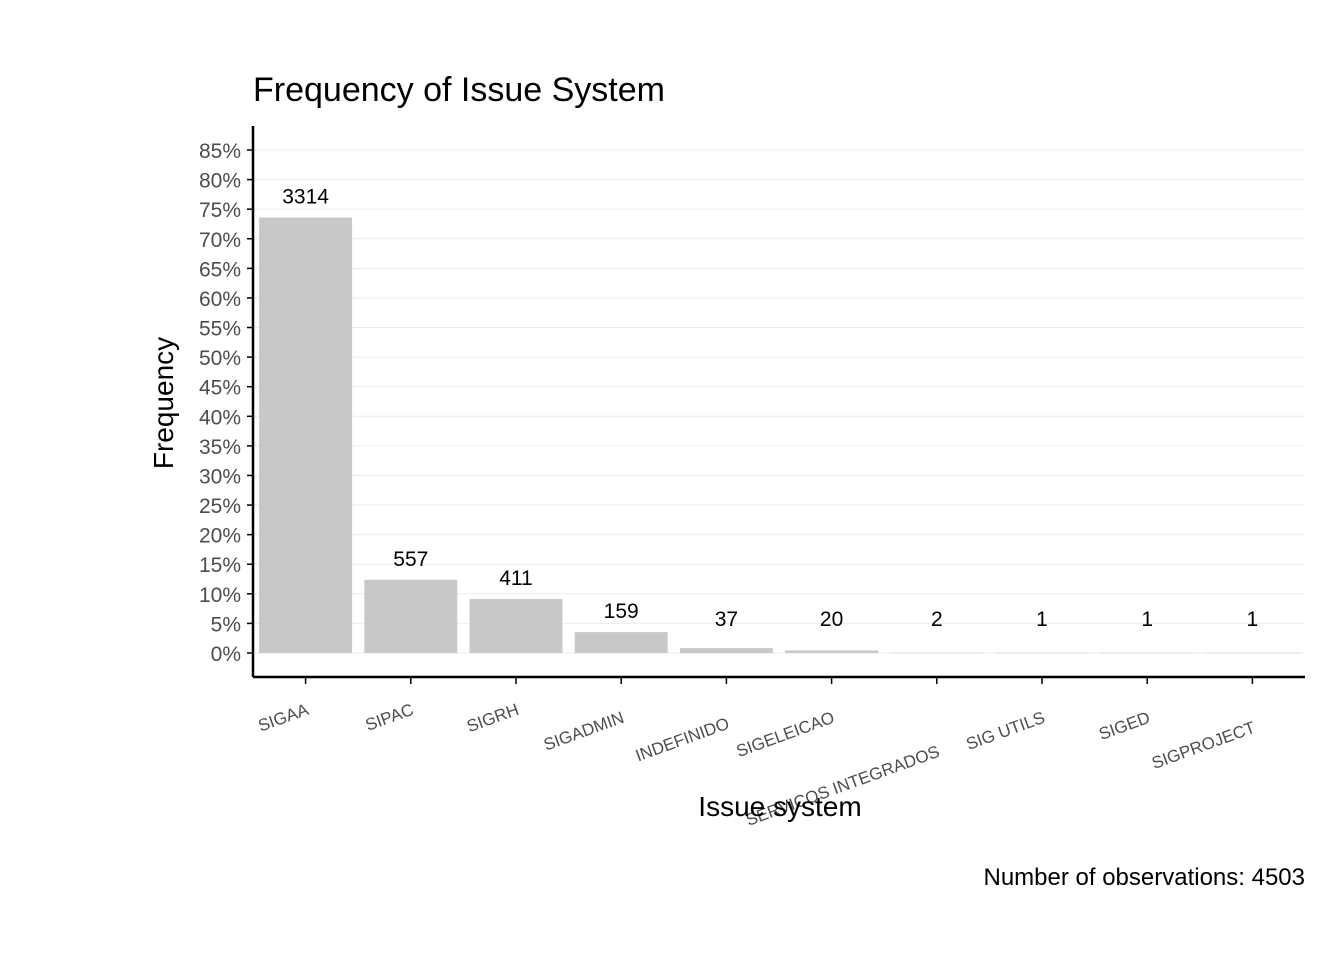 The image size is (1344, 960). What do you see at coordinates (220, 210) in the screenshot?
I see `y-tick-label: 75%` at bounding box center [220, 210].